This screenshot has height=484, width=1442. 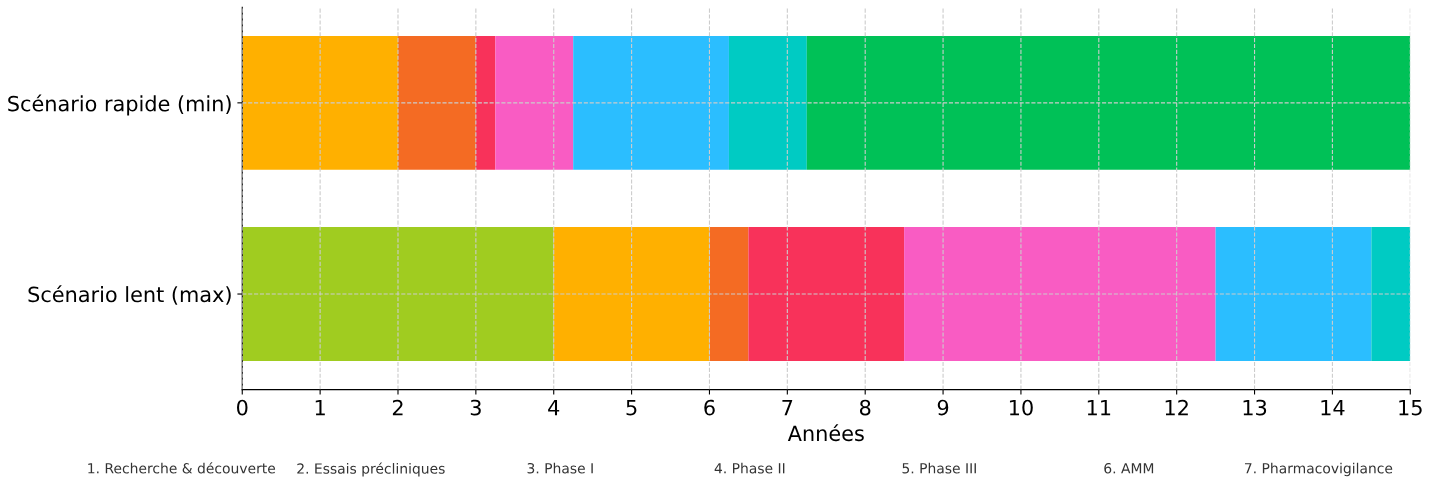 I want to click on x-tick-label: 9, so click(x=943, y=407).